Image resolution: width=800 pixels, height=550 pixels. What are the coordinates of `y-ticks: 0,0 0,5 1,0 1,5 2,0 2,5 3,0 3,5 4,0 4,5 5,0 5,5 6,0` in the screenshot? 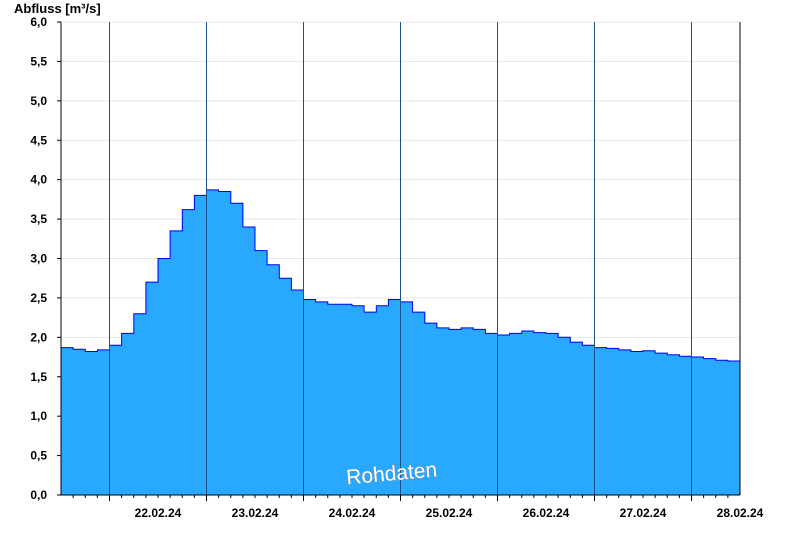 It's located at (45, 258).